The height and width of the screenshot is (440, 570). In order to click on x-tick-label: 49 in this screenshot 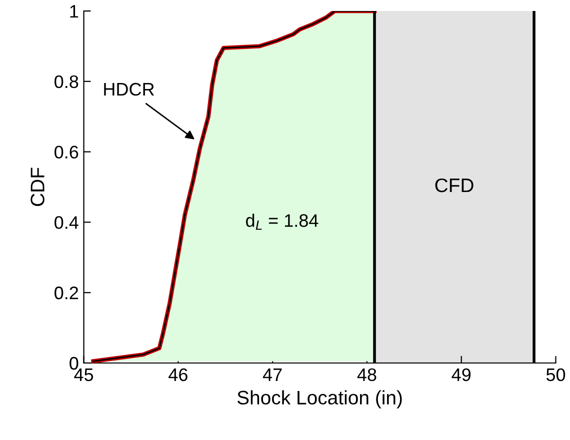, I will do `click(461, 375)`.